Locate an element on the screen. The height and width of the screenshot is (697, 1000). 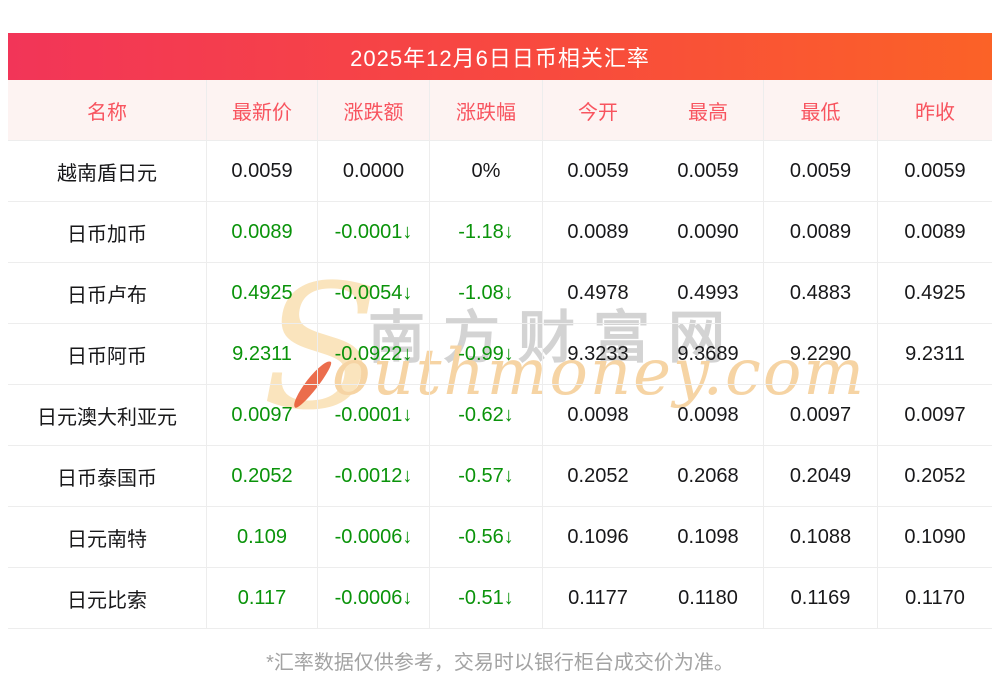
cell-pct: 0% is located at coordinates (486, 171).